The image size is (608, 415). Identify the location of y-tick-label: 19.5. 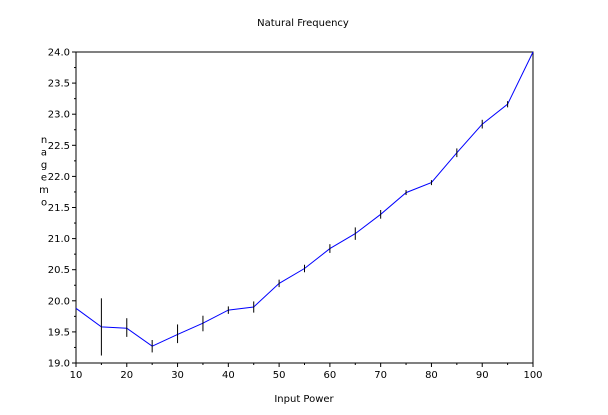
(59, 332).